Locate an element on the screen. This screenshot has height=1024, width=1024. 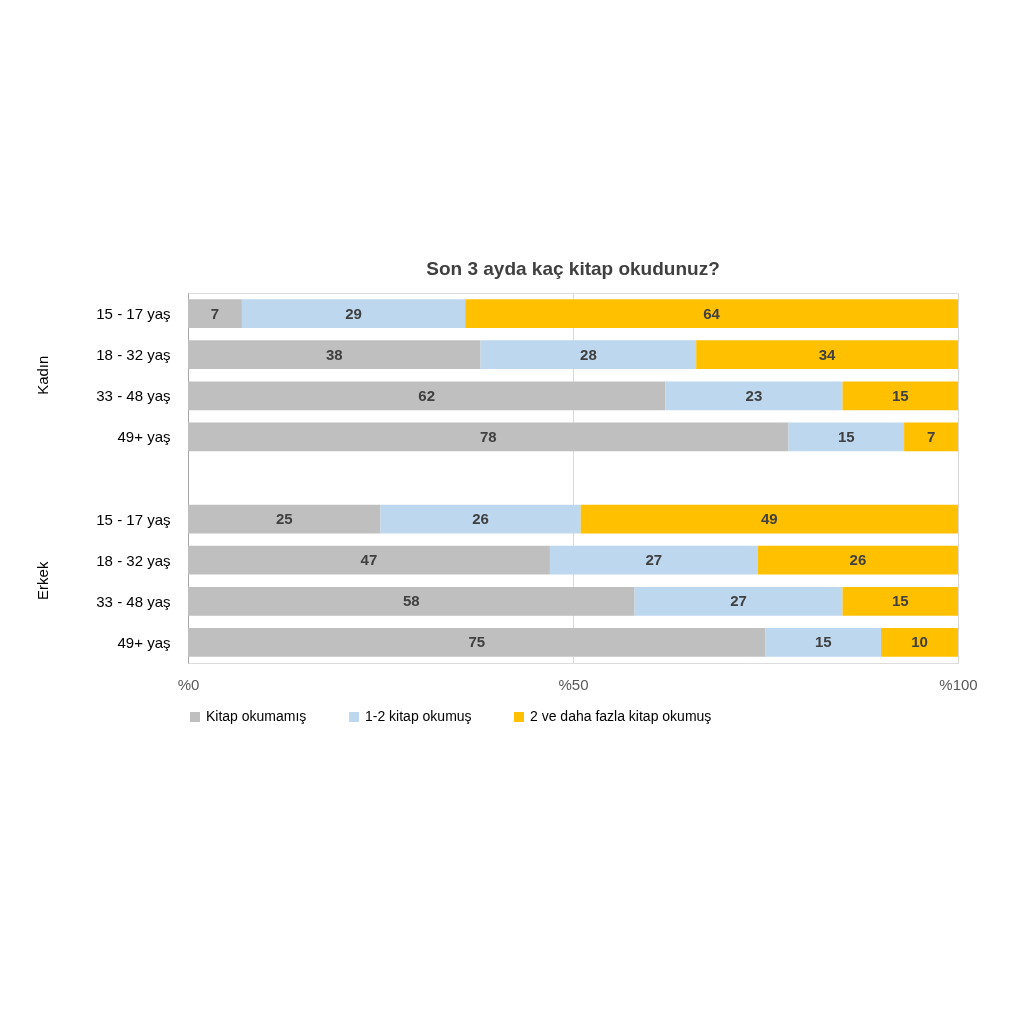
data-label: 10 is located at coordinates (919, 642).